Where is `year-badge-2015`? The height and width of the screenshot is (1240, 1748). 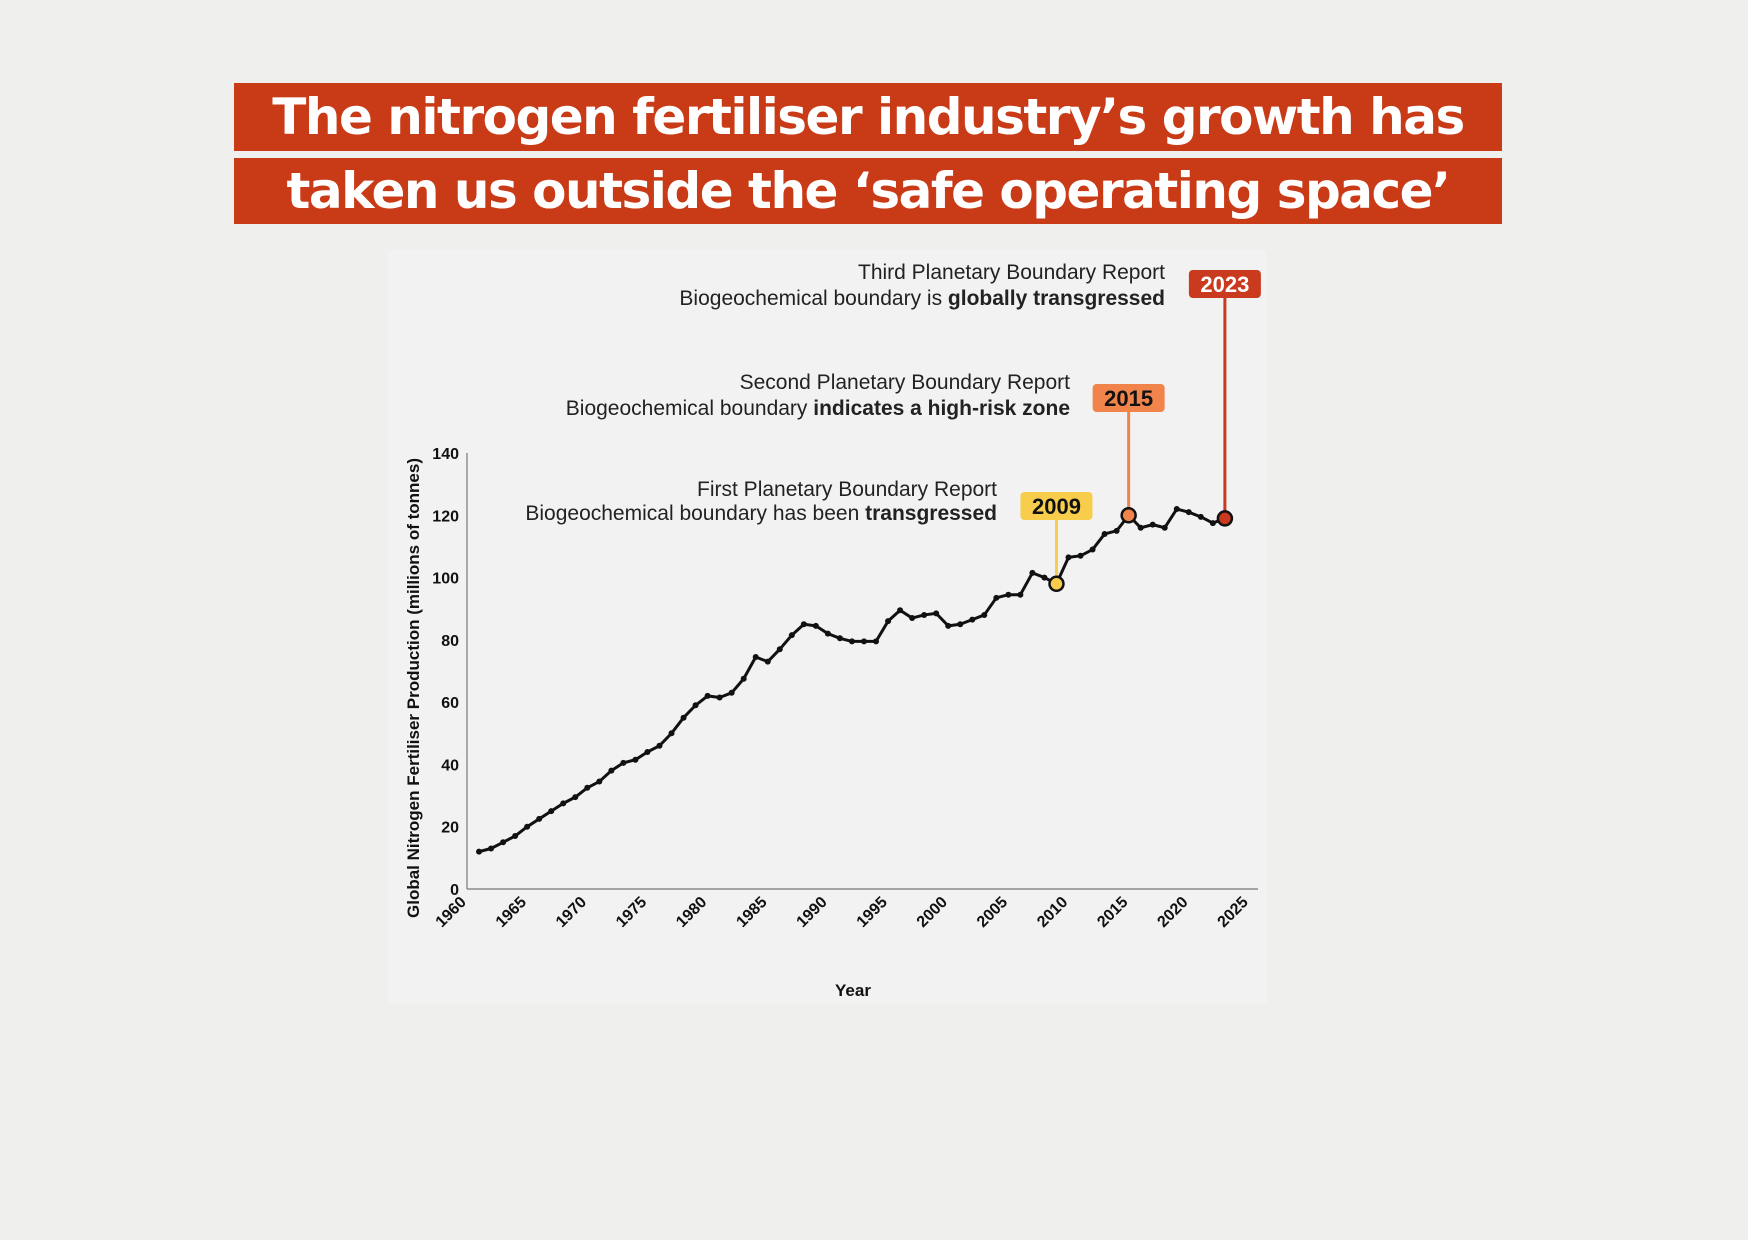
year-badge-2015 is located at coordinates (1128, 398).